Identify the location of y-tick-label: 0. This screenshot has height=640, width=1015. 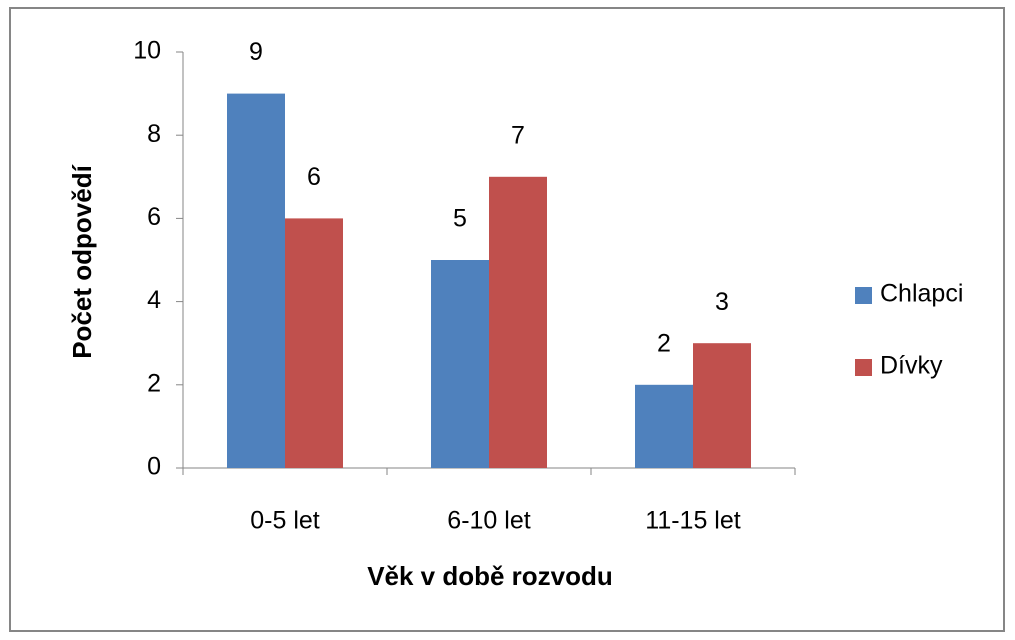
(154, 467).